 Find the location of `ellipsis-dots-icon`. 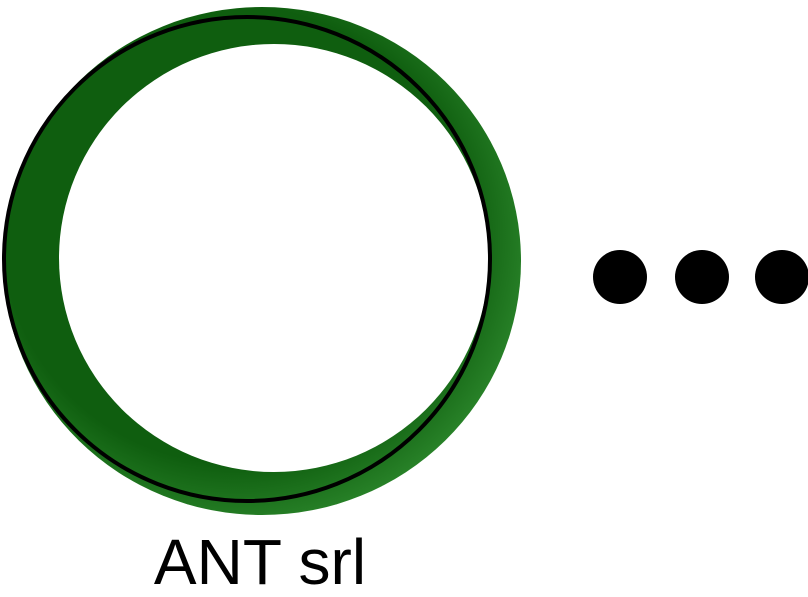

ellipsis-dots-icon is located at coordinates (700, 277).